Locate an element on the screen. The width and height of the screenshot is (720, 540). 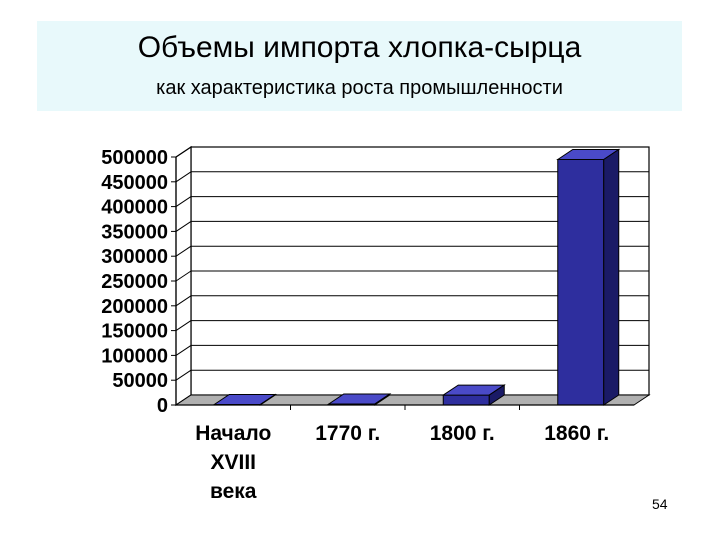
y-tick-label: 450000 is located at coordinates (134, 183).